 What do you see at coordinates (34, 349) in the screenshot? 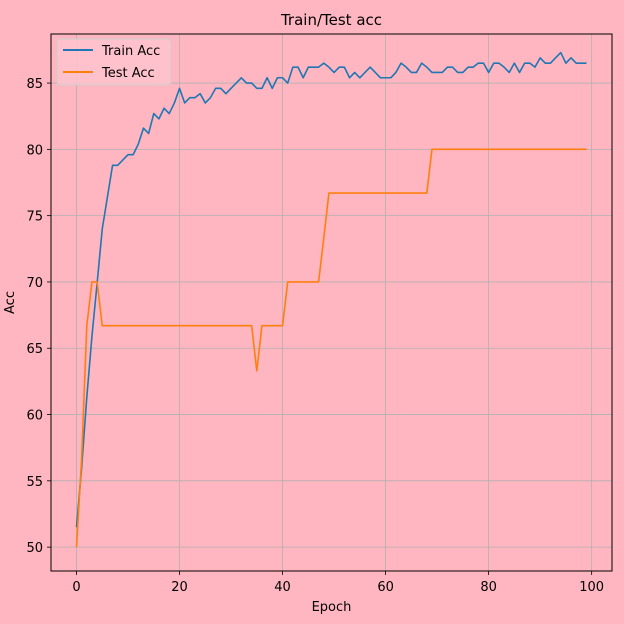
I see `y-tick-label: 65` at bounding box center [34, 349].